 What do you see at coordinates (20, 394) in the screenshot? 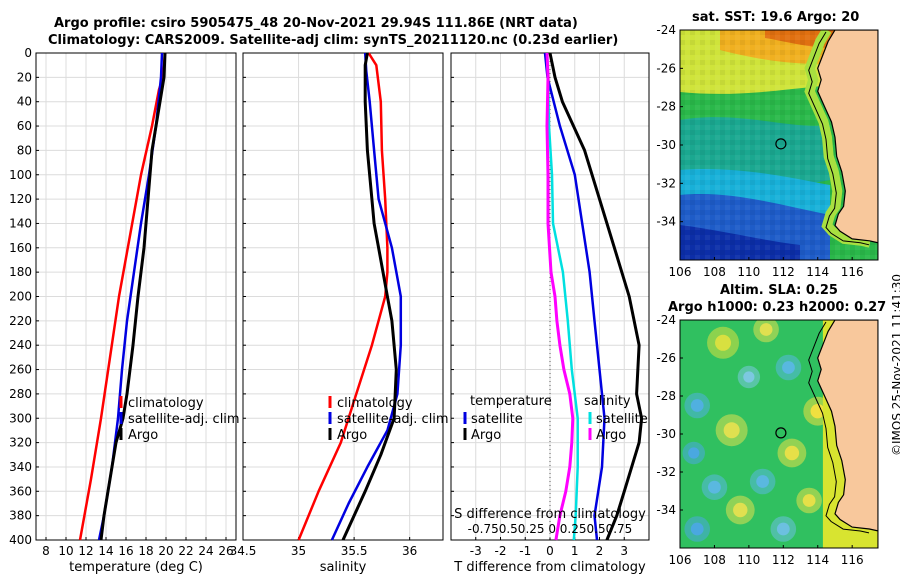
I see `y-tick-label: 280` at bounding box center [20, 394].